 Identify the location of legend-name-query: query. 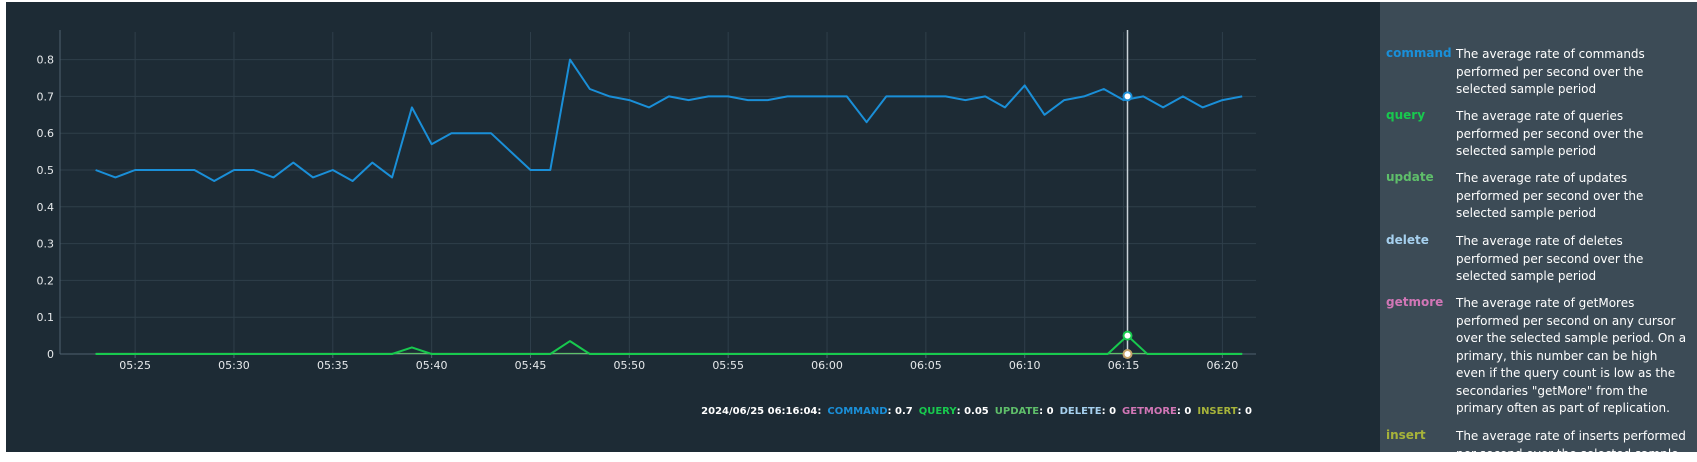
(1406, 115).